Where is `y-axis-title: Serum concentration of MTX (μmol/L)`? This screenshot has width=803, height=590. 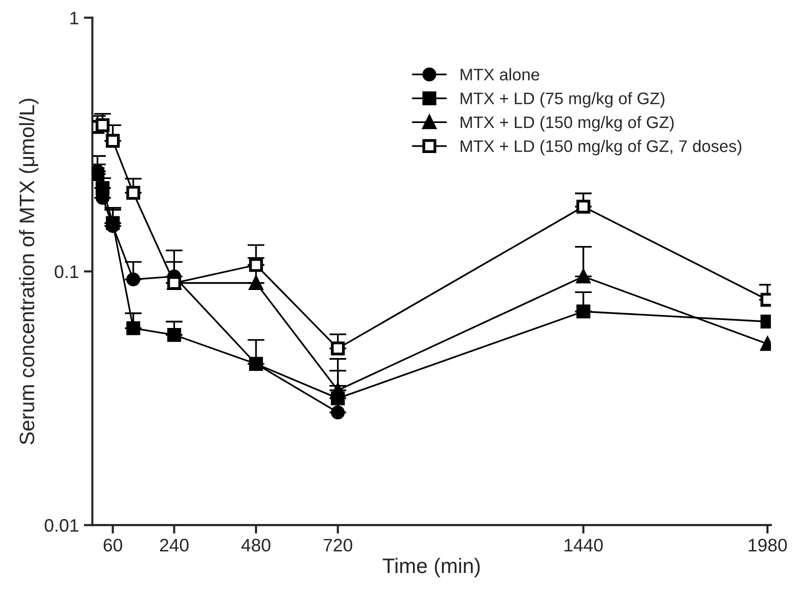
y-axis-title: Serum concentration of MTX (μmol/L) is located at coordinates (28, 271).